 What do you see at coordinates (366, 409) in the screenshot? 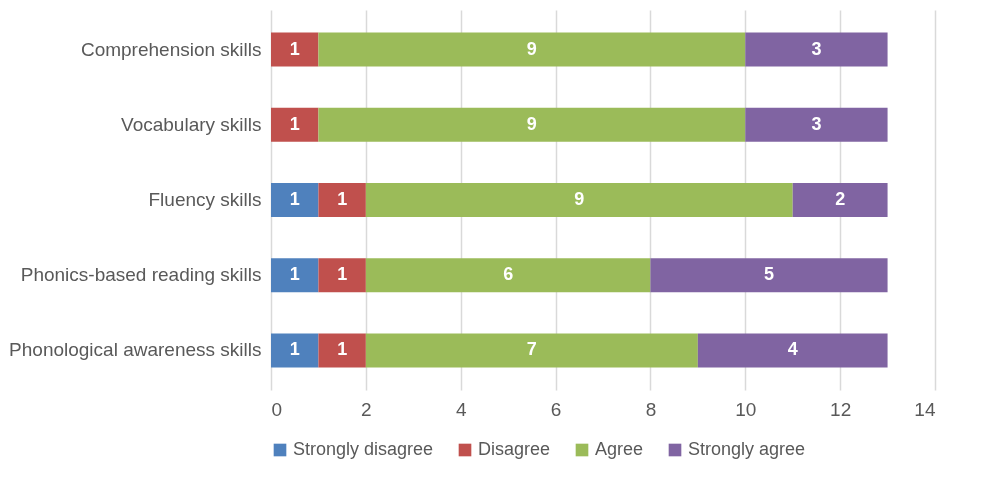
I see `x-tick-label: 2` at bounding box center [366, 409].